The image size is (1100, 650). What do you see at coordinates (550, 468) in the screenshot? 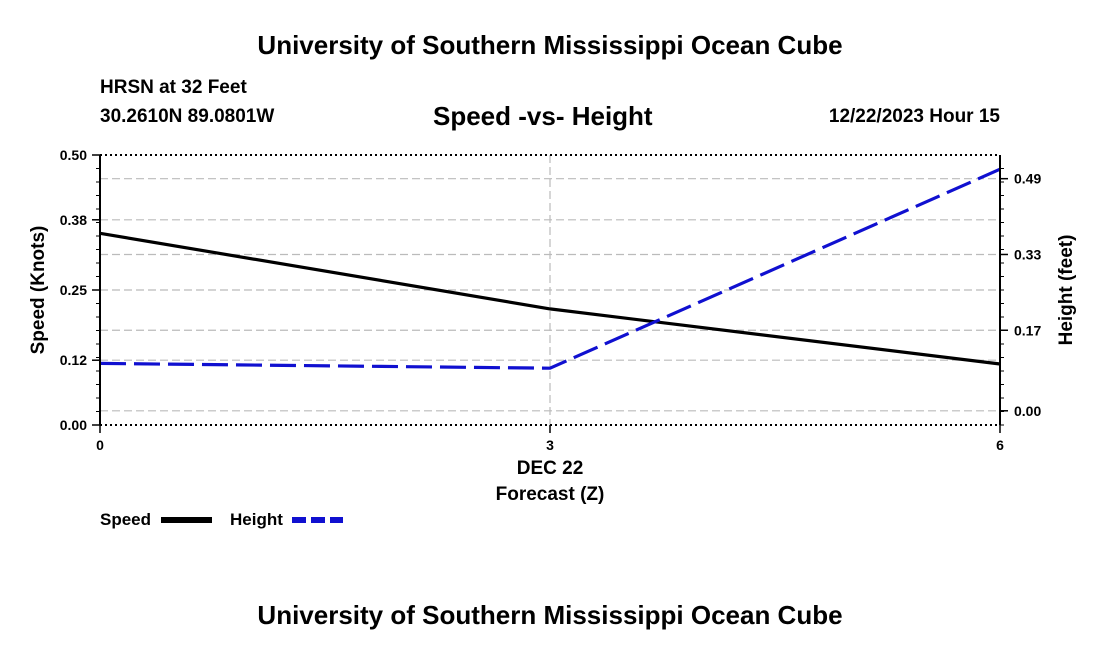
I see `x-date-label: DEC 22` at bounding box center [550, 468].